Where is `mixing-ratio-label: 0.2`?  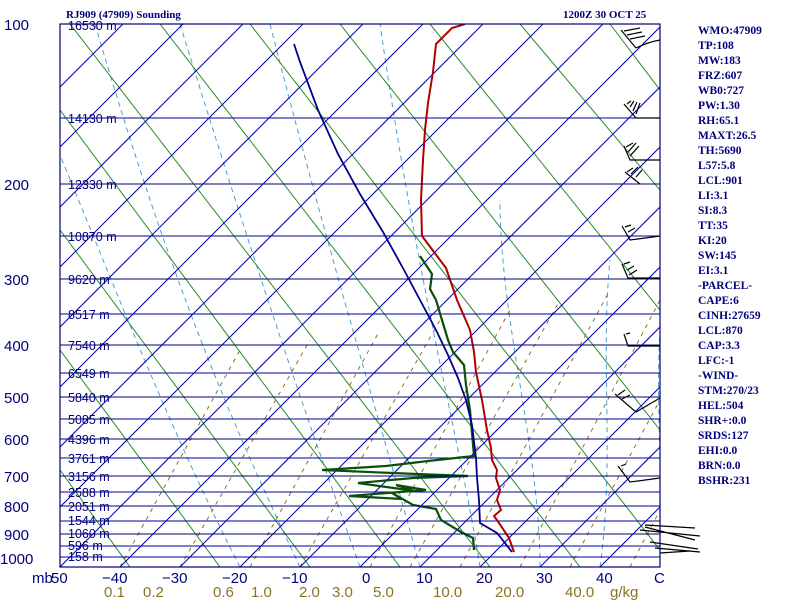 mixing-ratio-label: 0.2 is located at coordinates (153, 592).